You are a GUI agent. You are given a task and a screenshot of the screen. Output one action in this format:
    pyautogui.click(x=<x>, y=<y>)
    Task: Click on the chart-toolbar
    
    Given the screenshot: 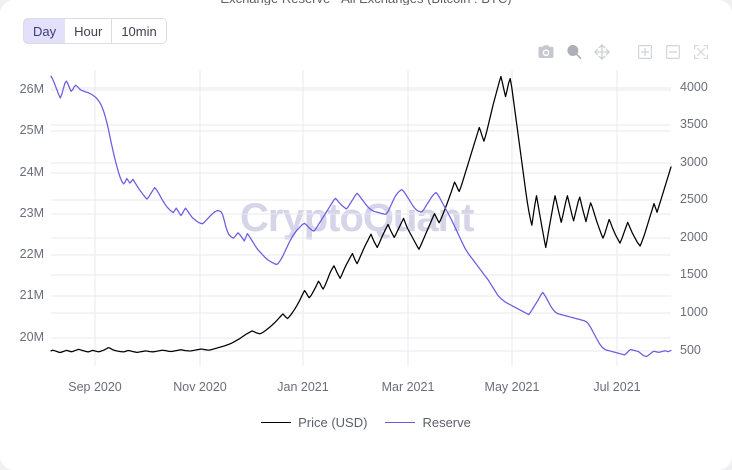 What is the action you would take?
    pyautogui.click(x=623, y=51)
    